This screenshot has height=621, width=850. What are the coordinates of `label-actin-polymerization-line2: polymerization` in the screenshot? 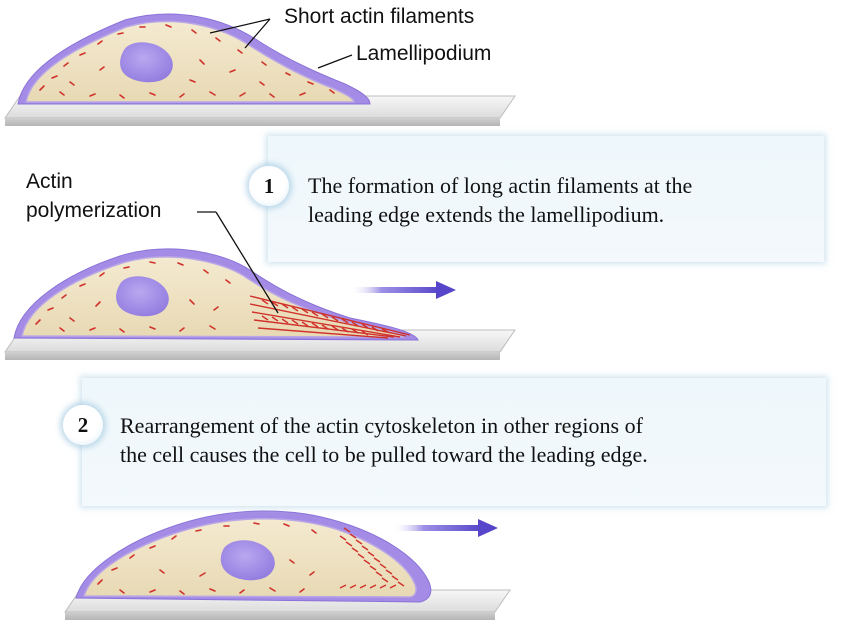 It's located at (94, 210).